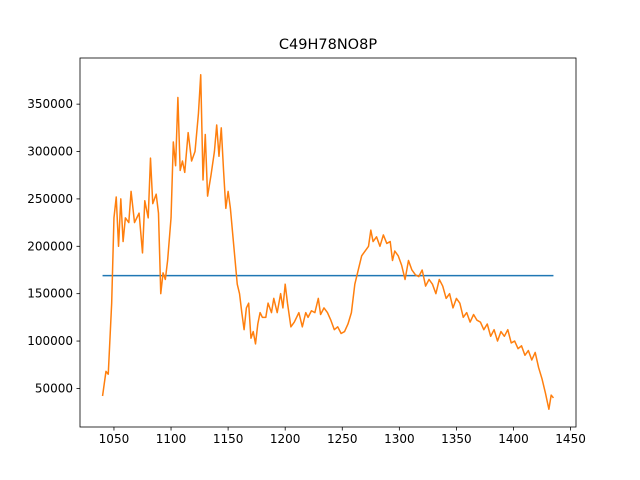  What do you see at coordinates (285, 439) in the screenshot?
I see `x-tick-label: 1200` at bounding box center [285, 439].